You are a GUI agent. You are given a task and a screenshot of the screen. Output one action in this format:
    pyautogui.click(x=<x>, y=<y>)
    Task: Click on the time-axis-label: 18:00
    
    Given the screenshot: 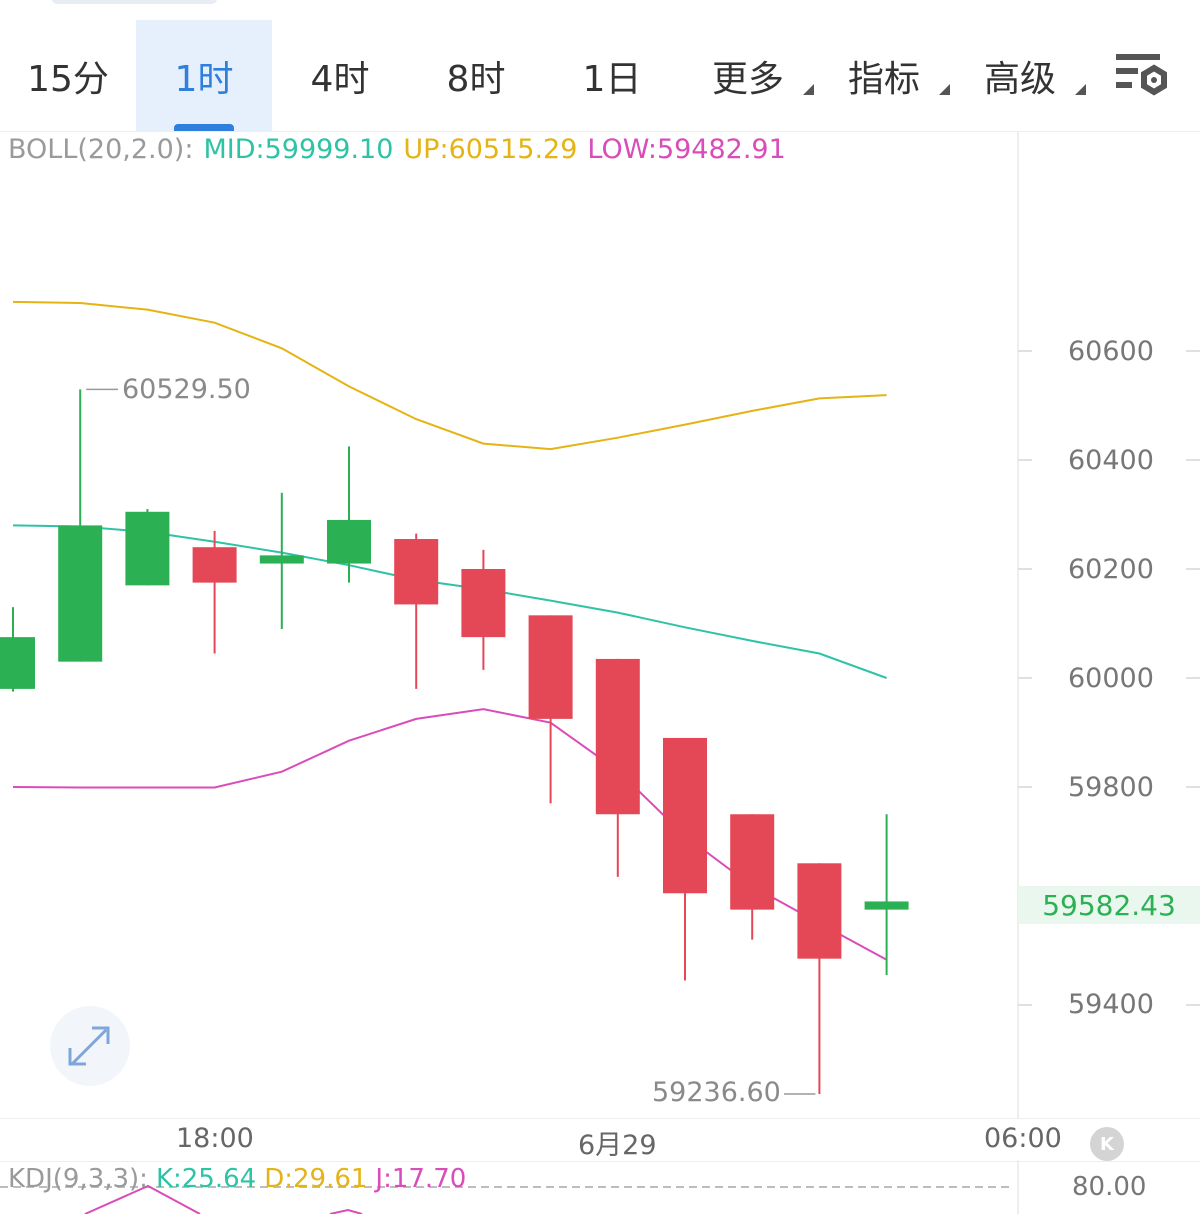 What is the action you would take?
    pyautogui.click(x=215, y=1138)
    